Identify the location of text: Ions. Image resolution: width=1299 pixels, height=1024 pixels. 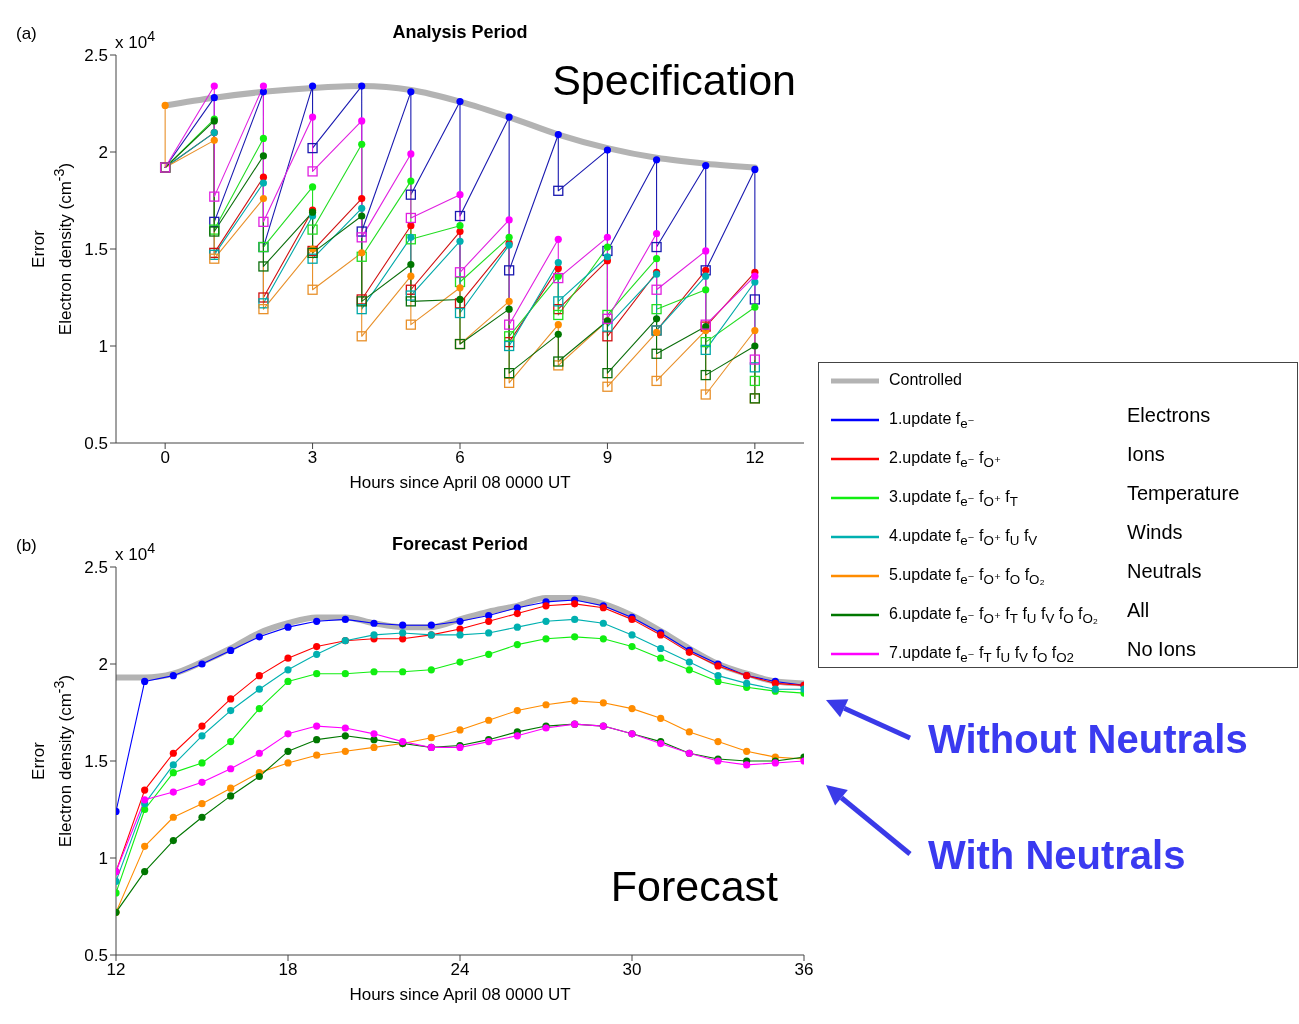
(1146, 454).